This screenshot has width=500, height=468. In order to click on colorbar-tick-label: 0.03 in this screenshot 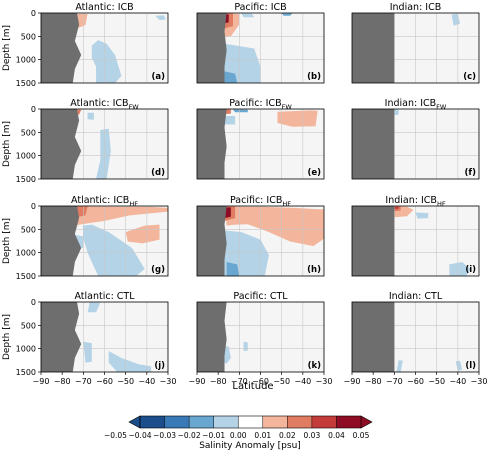, I will do `click(312, 435)`.